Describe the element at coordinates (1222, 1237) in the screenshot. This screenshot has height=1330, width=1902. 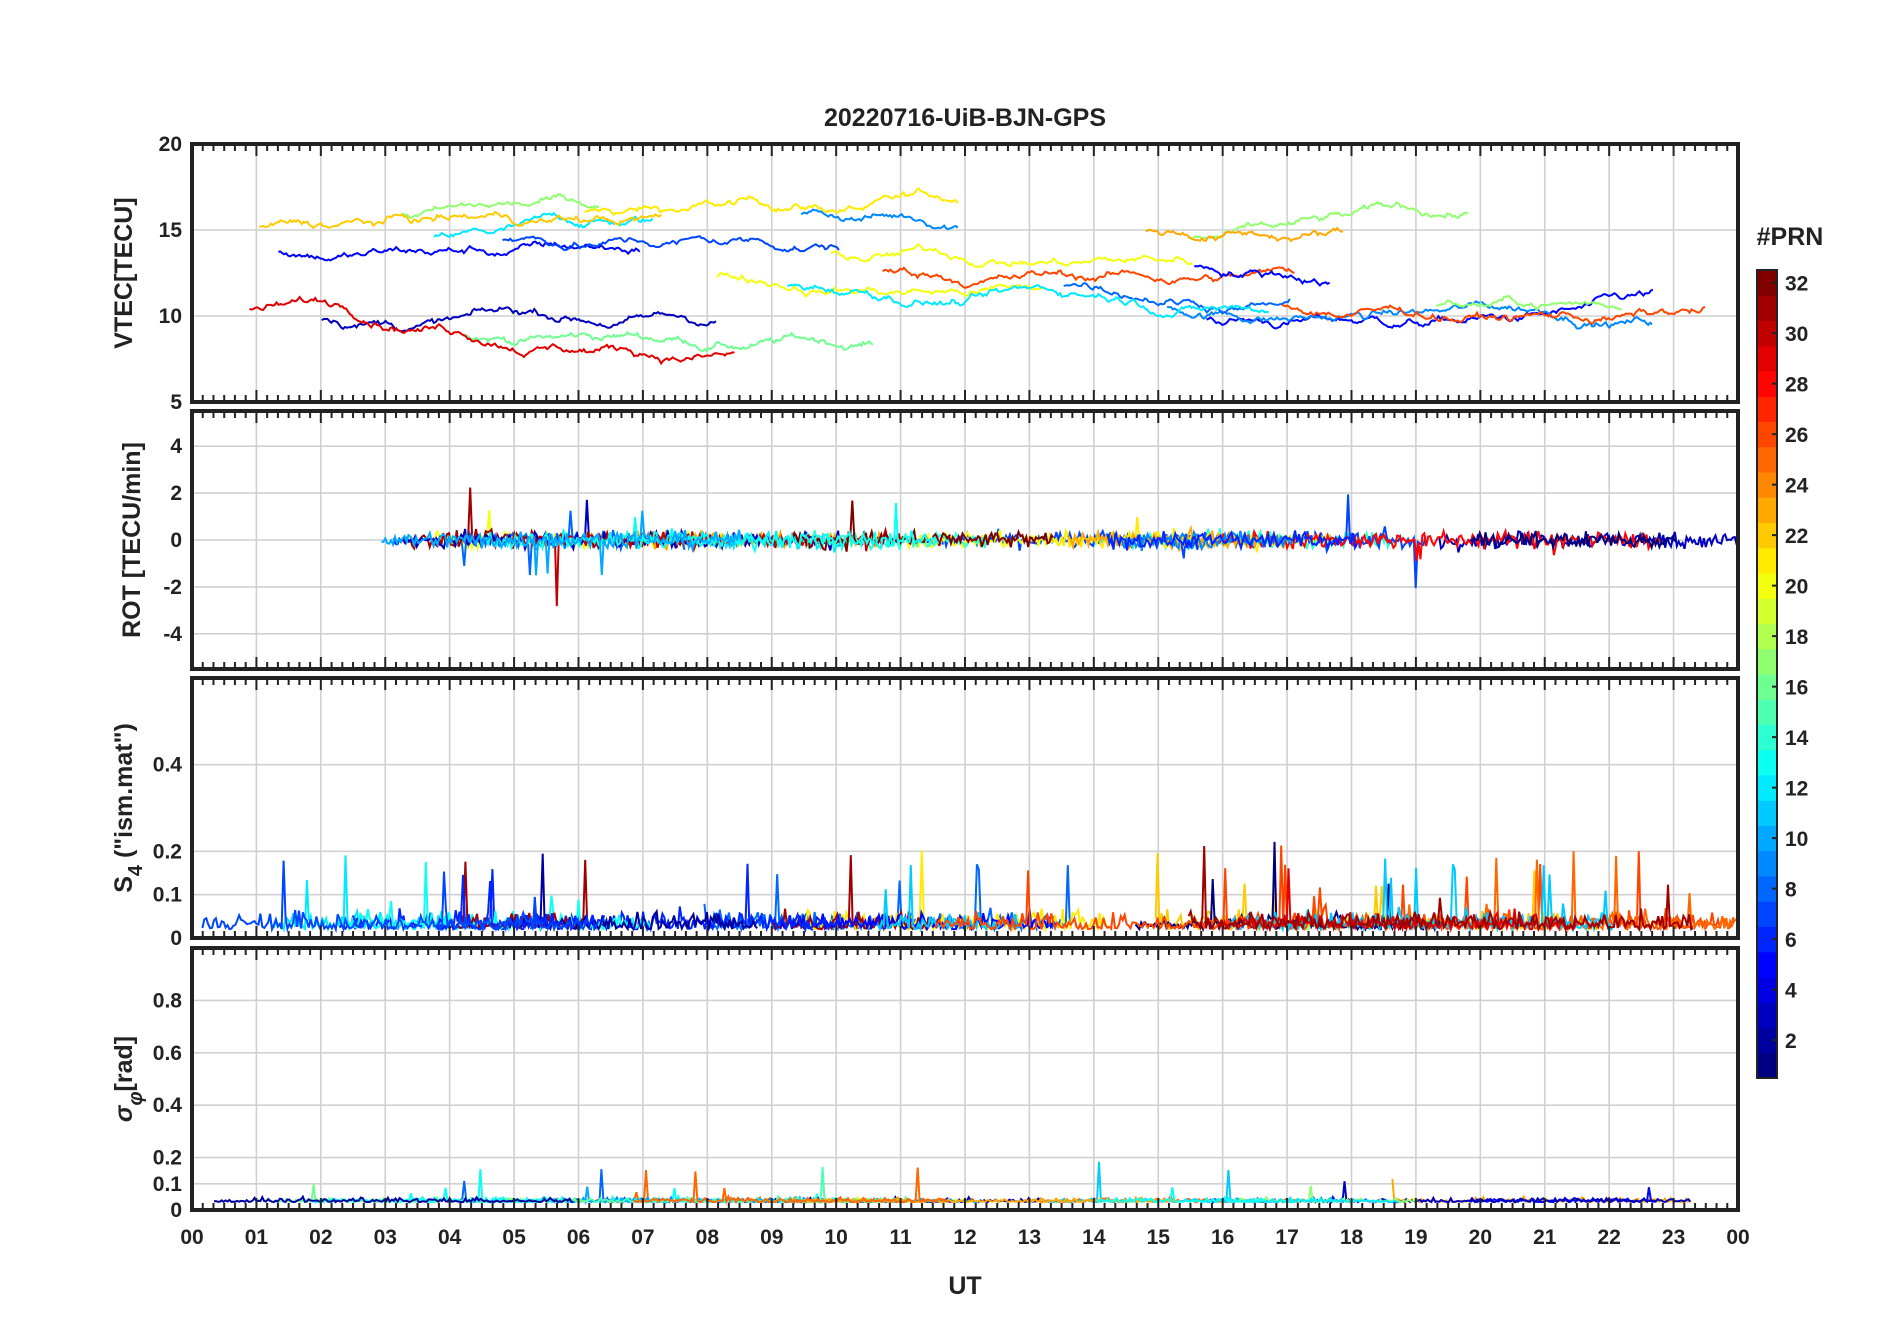
I see `x-tick-label: 16` at that location.